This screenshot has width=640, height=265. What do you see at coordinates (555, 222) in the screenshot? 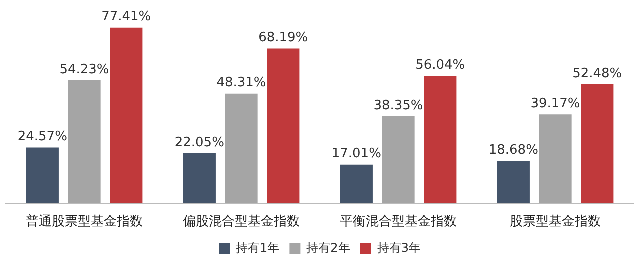
I see `x-tick-label: 股票型基金指数` at bounding box center [555, 222].